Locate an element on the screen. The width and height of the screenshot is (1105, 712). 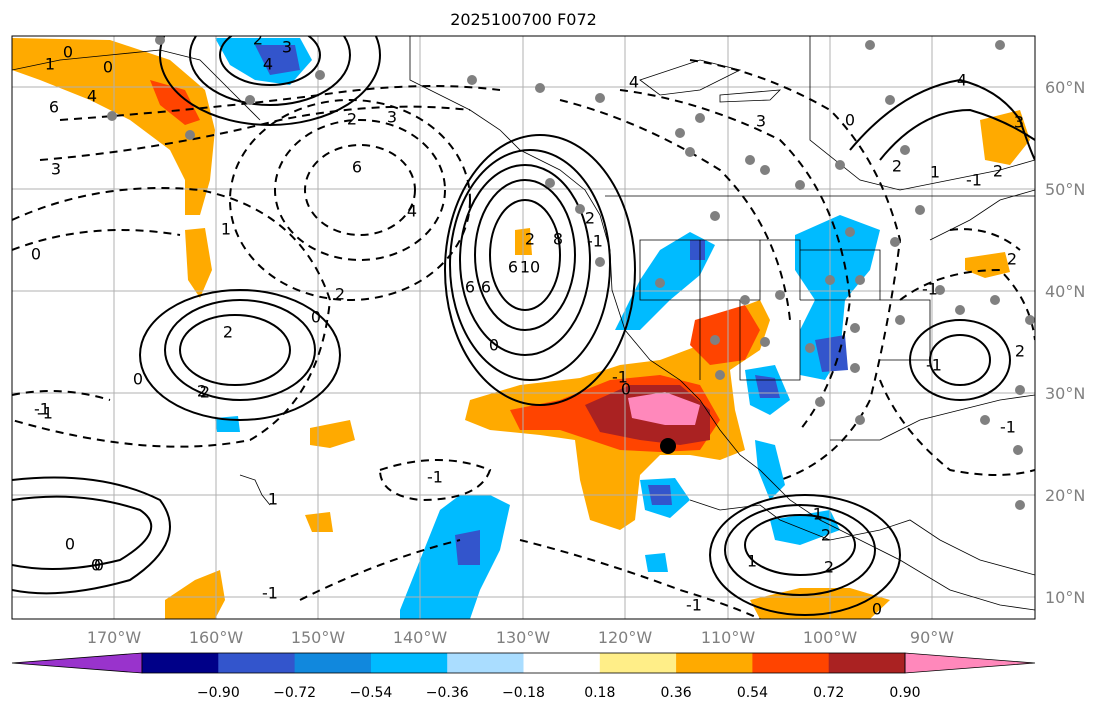
longitude-label: 90°W is located at coordinates (932, 637).